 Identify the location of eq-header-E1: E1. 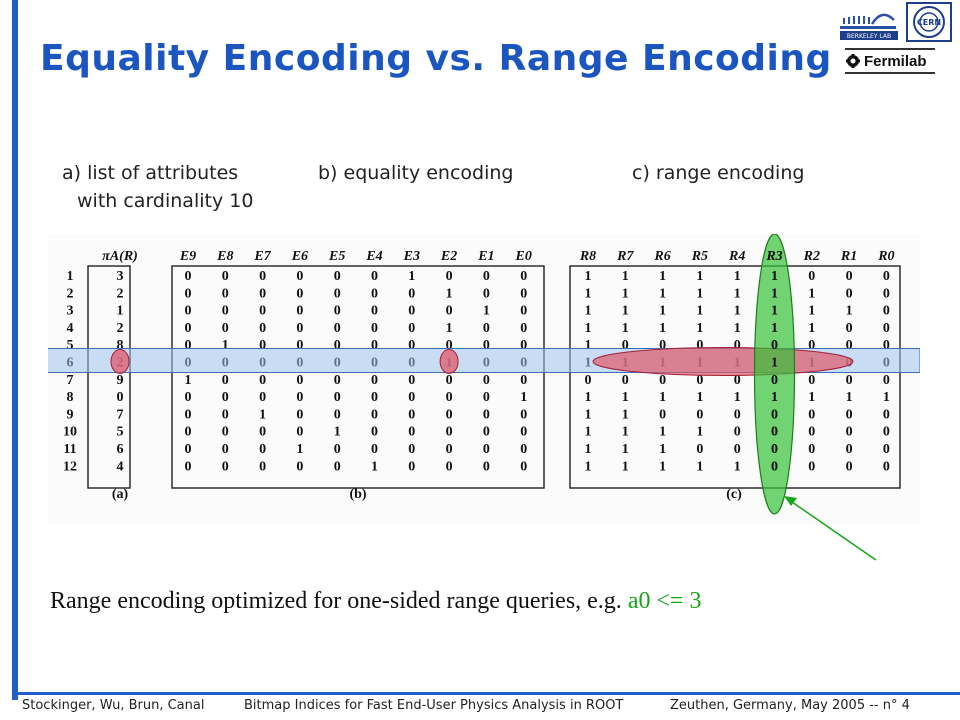
(485, 256).